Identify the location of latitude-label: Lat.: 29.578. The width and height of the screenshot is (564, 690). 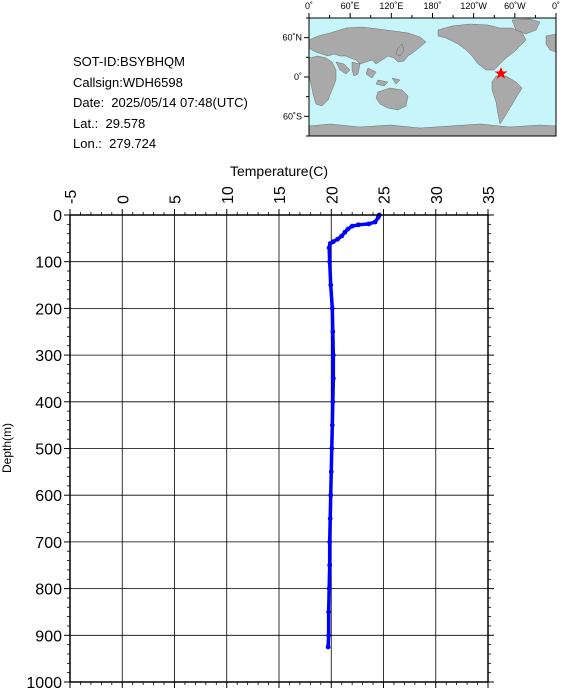
(109, 123).